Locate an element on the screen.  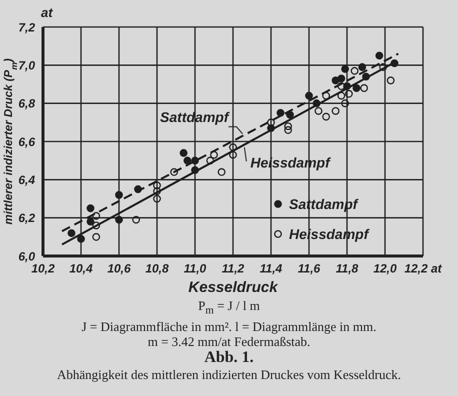
x-tick-label: 12,0 is located at coordinates (385, 269).